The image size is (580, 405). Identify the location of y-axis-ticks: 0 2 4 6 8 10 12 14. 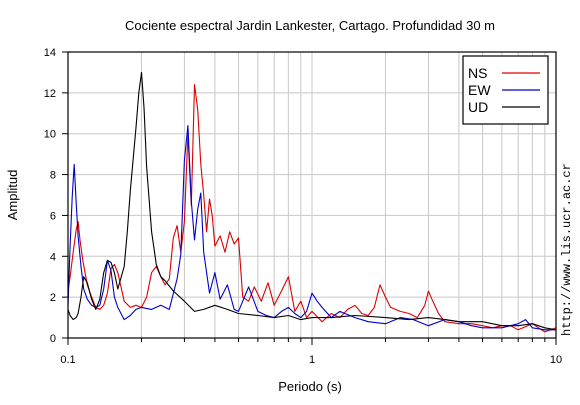
(56, 196).